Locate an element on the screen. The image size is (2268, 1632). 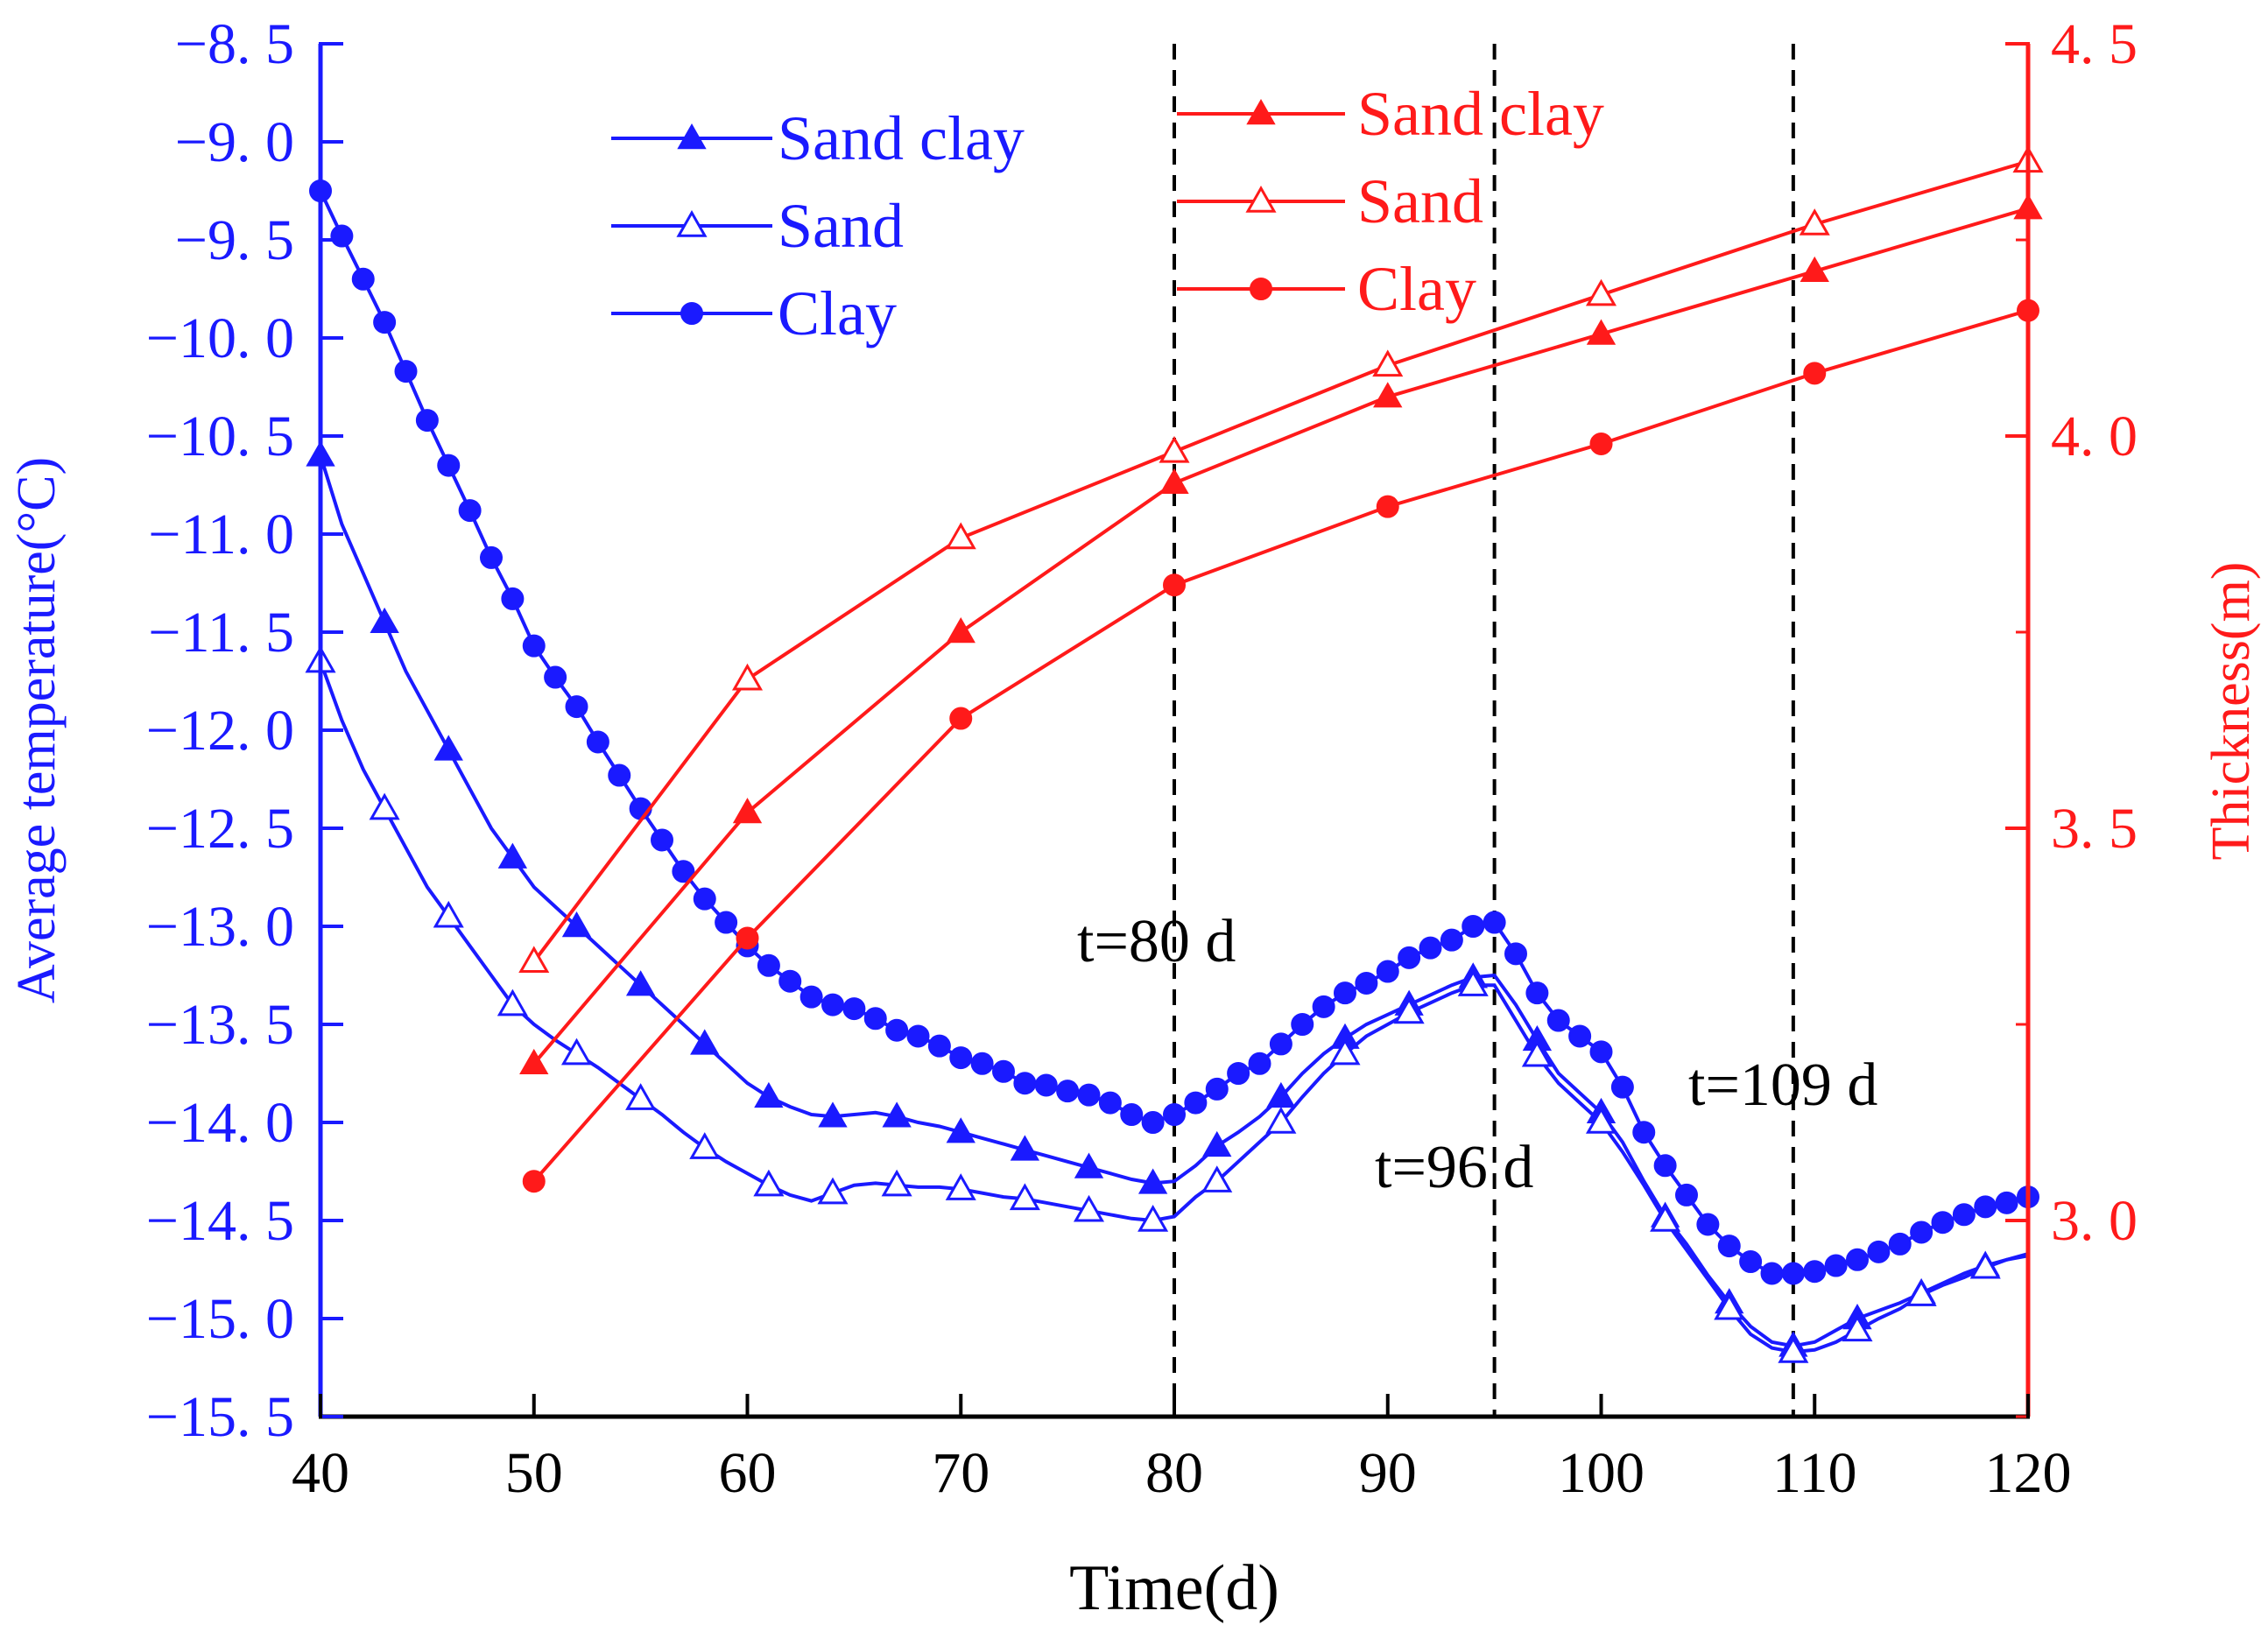
left-y-tick-label: −15. 5 is located at coordinates (220, 1417).